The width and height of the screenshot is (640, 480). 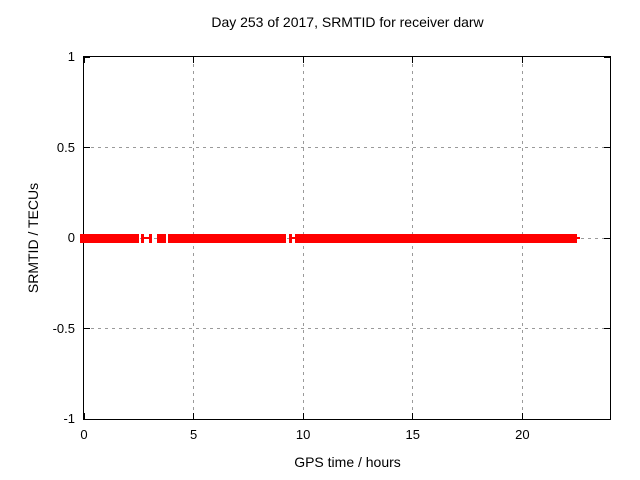 I want to click on y-tick-label: 0, so click(x=71, y=237).